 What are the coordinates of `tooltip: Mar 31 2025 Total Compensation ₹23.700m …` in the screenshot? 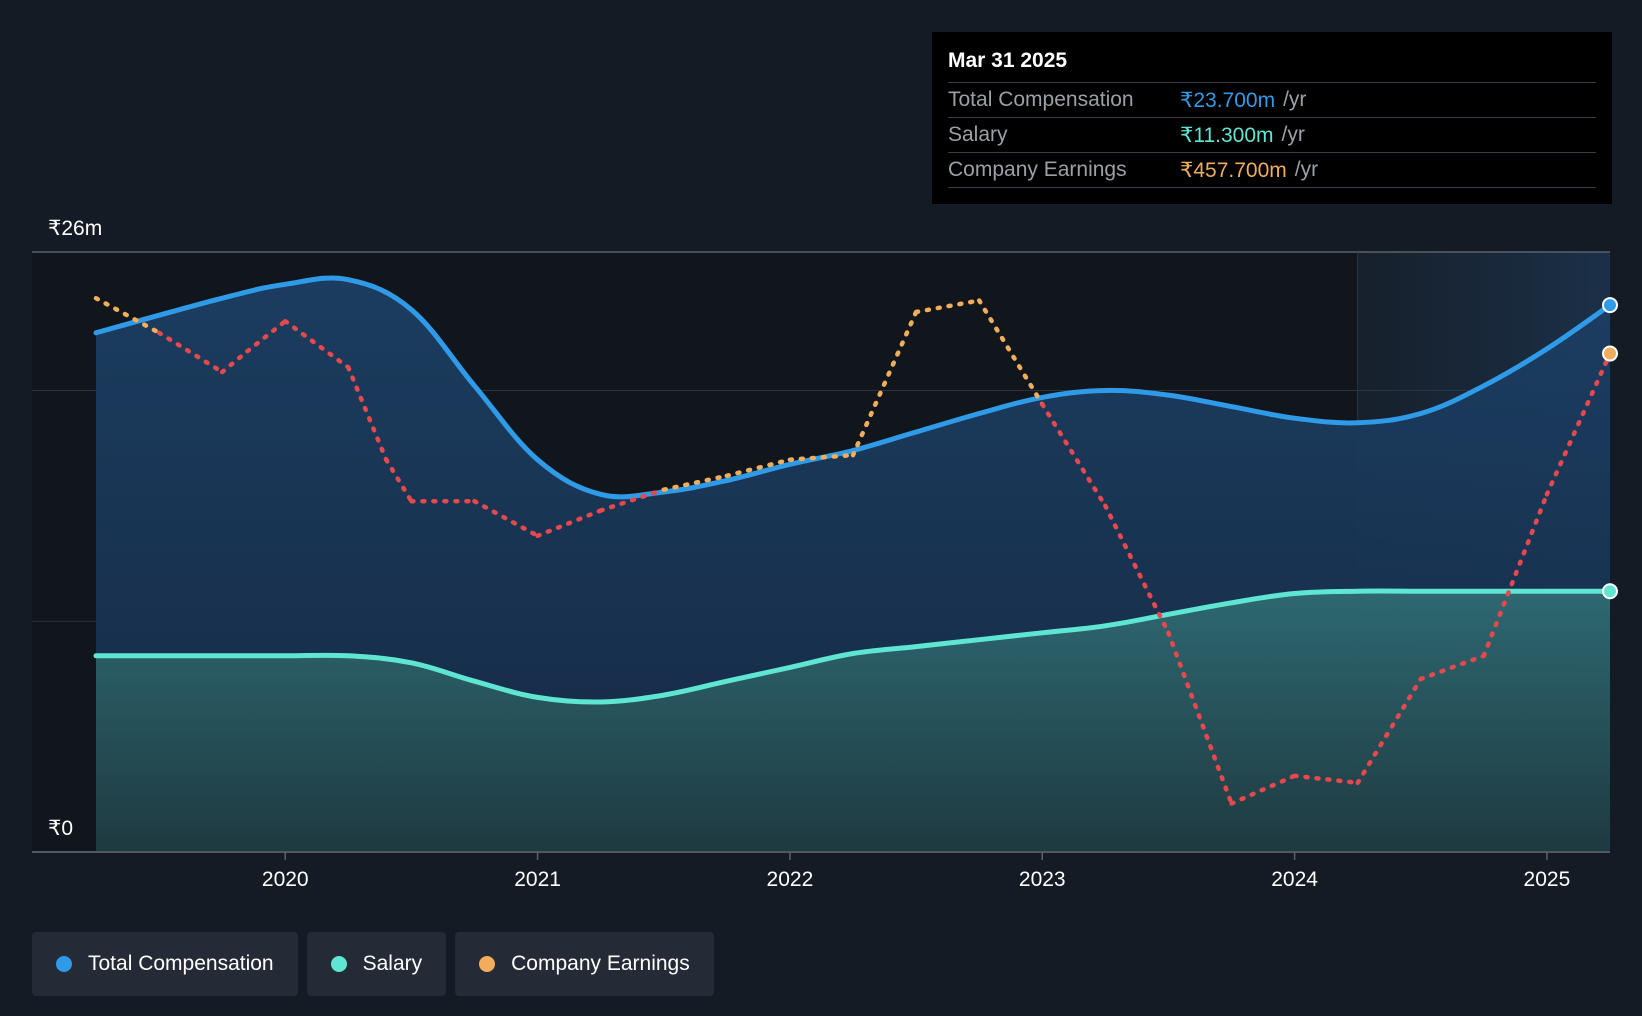 It's located at (1272, 118).